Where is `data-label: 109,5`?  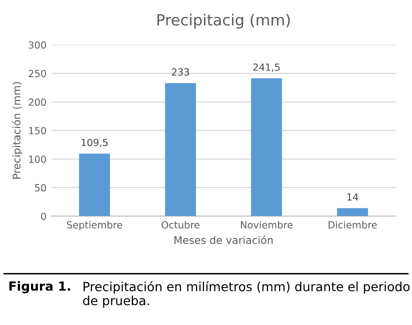 data-label: 109,5 is located at coordinates (95, 143).